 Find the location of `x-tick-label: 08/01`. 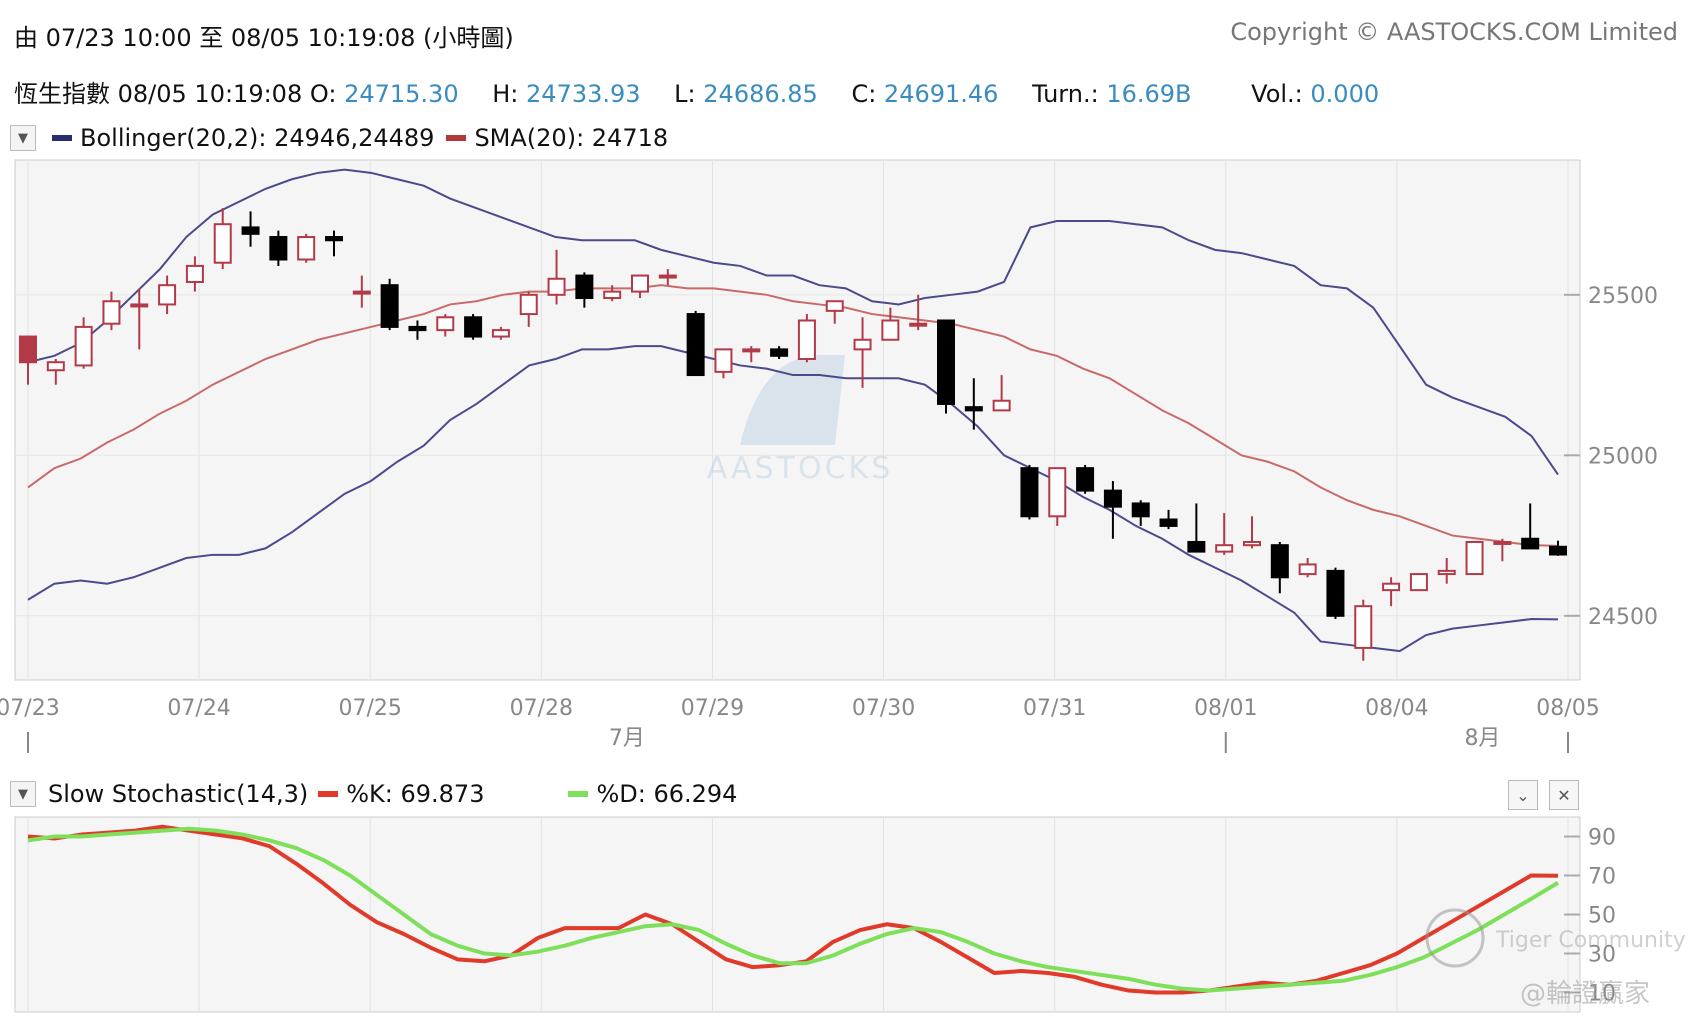

x-tick-label: 08/01 is located at coordinates (1225, 708).